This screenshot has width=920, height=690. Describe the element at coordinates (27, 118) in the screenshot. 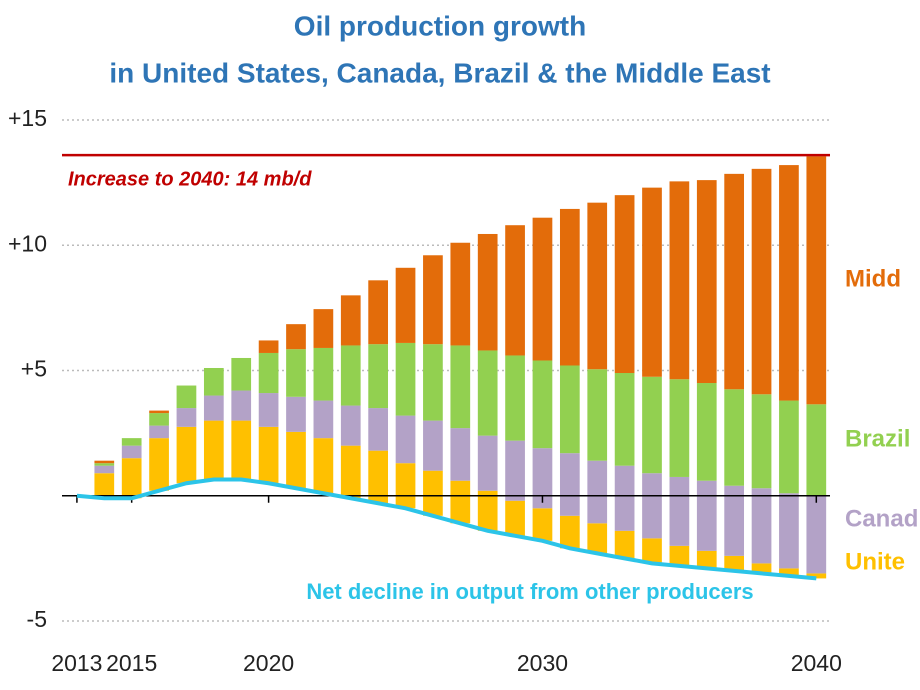

I see `y-tick-label: +15` at that location.